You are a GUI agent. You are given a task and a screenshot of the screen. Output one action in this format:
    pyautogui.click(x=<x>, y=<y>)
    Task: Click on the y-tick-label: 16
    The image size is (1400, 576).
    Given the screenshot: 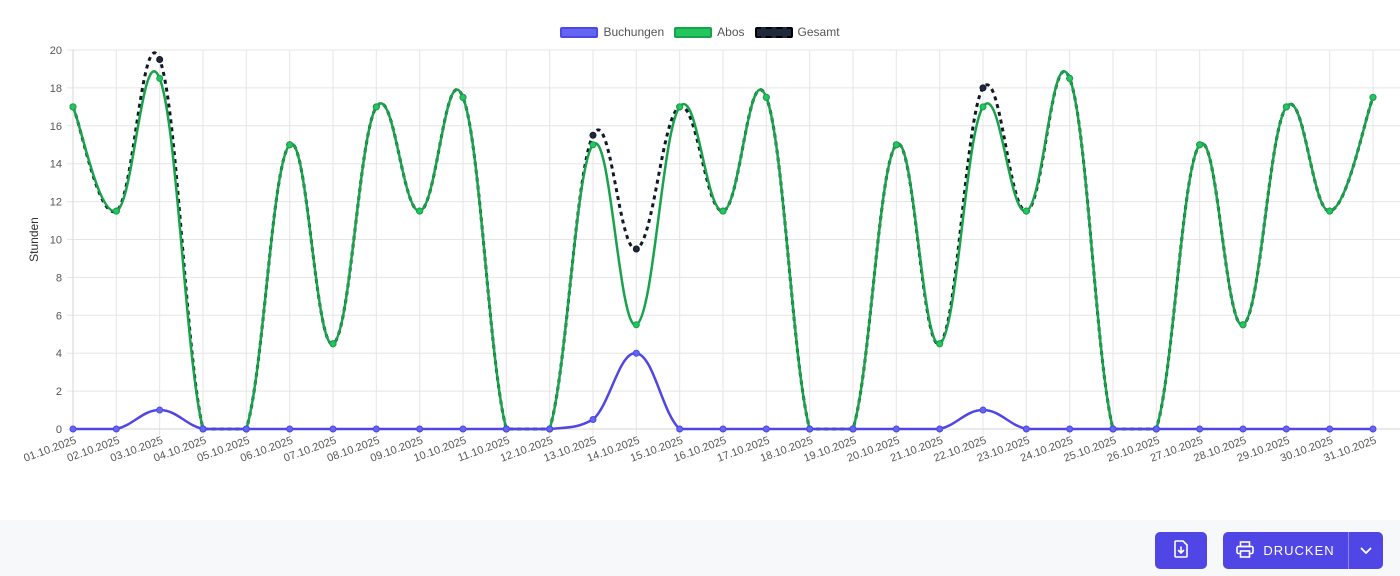 What is the action you would take?
    pyautogui.click(x=56, y=127)
    